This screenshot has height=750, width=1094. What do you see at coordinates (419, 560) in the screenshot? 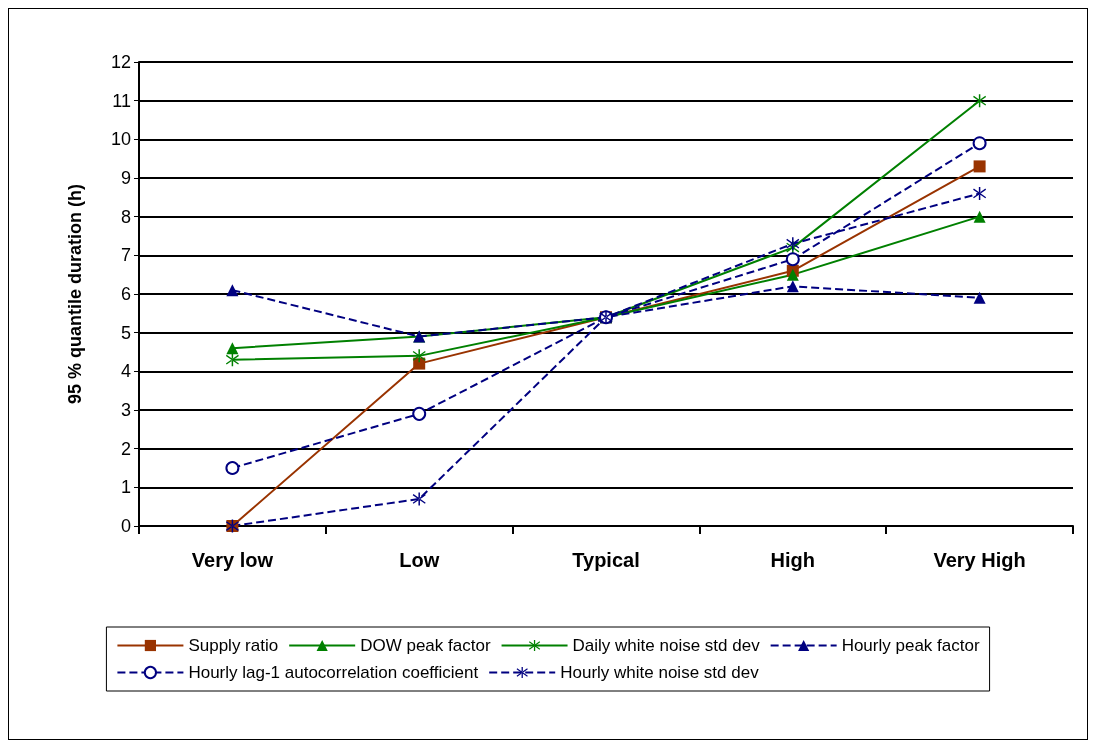
I see `x-tick-label: Low` at bounding box center [419, 560].